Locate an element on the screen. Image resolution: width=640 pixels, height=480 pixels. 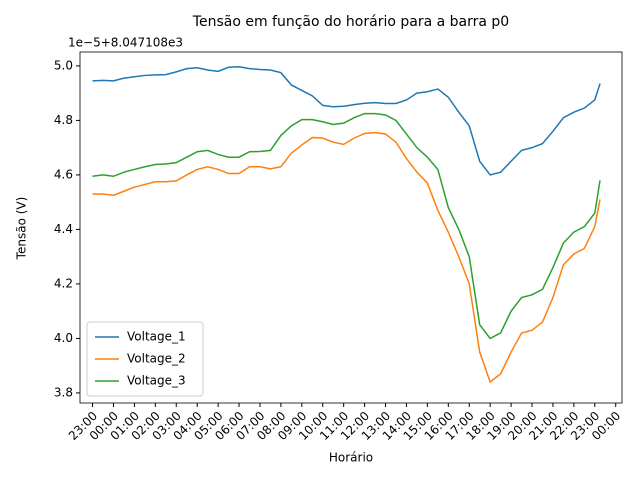
y-offset-label: 1e−5+8.047108e3 is located at coordinates (125, 43).